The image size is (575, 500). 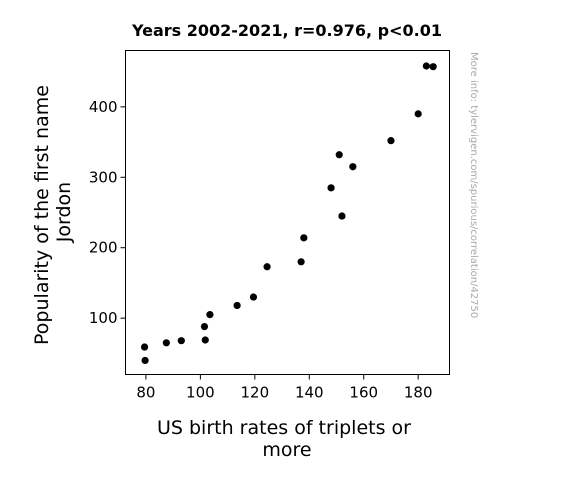 I want to click on y-axis-label: Popularity of the first name Jordon, so click(x=53, y=212).